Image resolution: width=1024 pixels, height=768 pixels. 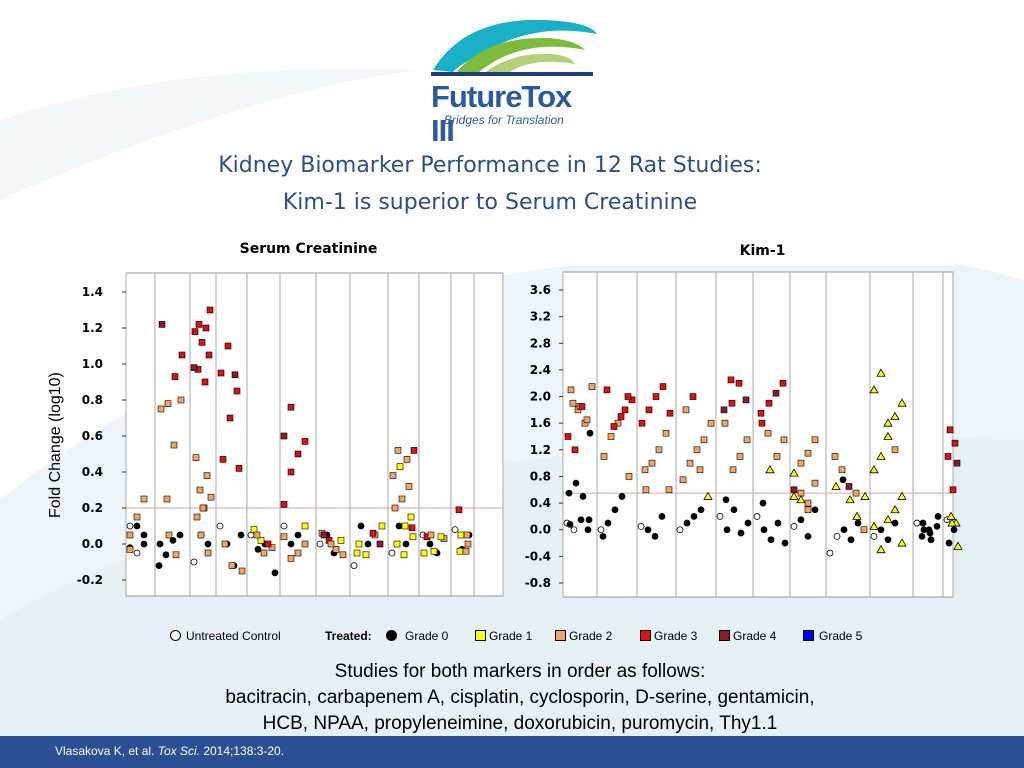 I want to click on legend-grade3-marker, so click(x=645, y=635).